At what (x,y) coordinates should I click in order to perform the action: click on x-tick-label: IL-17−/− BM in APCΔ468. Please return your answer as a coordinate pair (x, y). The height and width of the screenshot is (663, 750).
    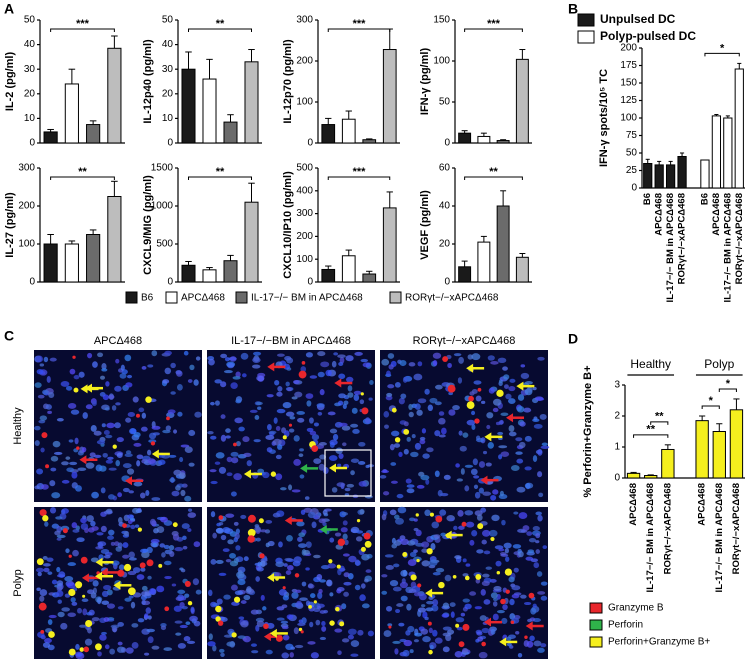
    Looking at the image, I should click on (727, 247).